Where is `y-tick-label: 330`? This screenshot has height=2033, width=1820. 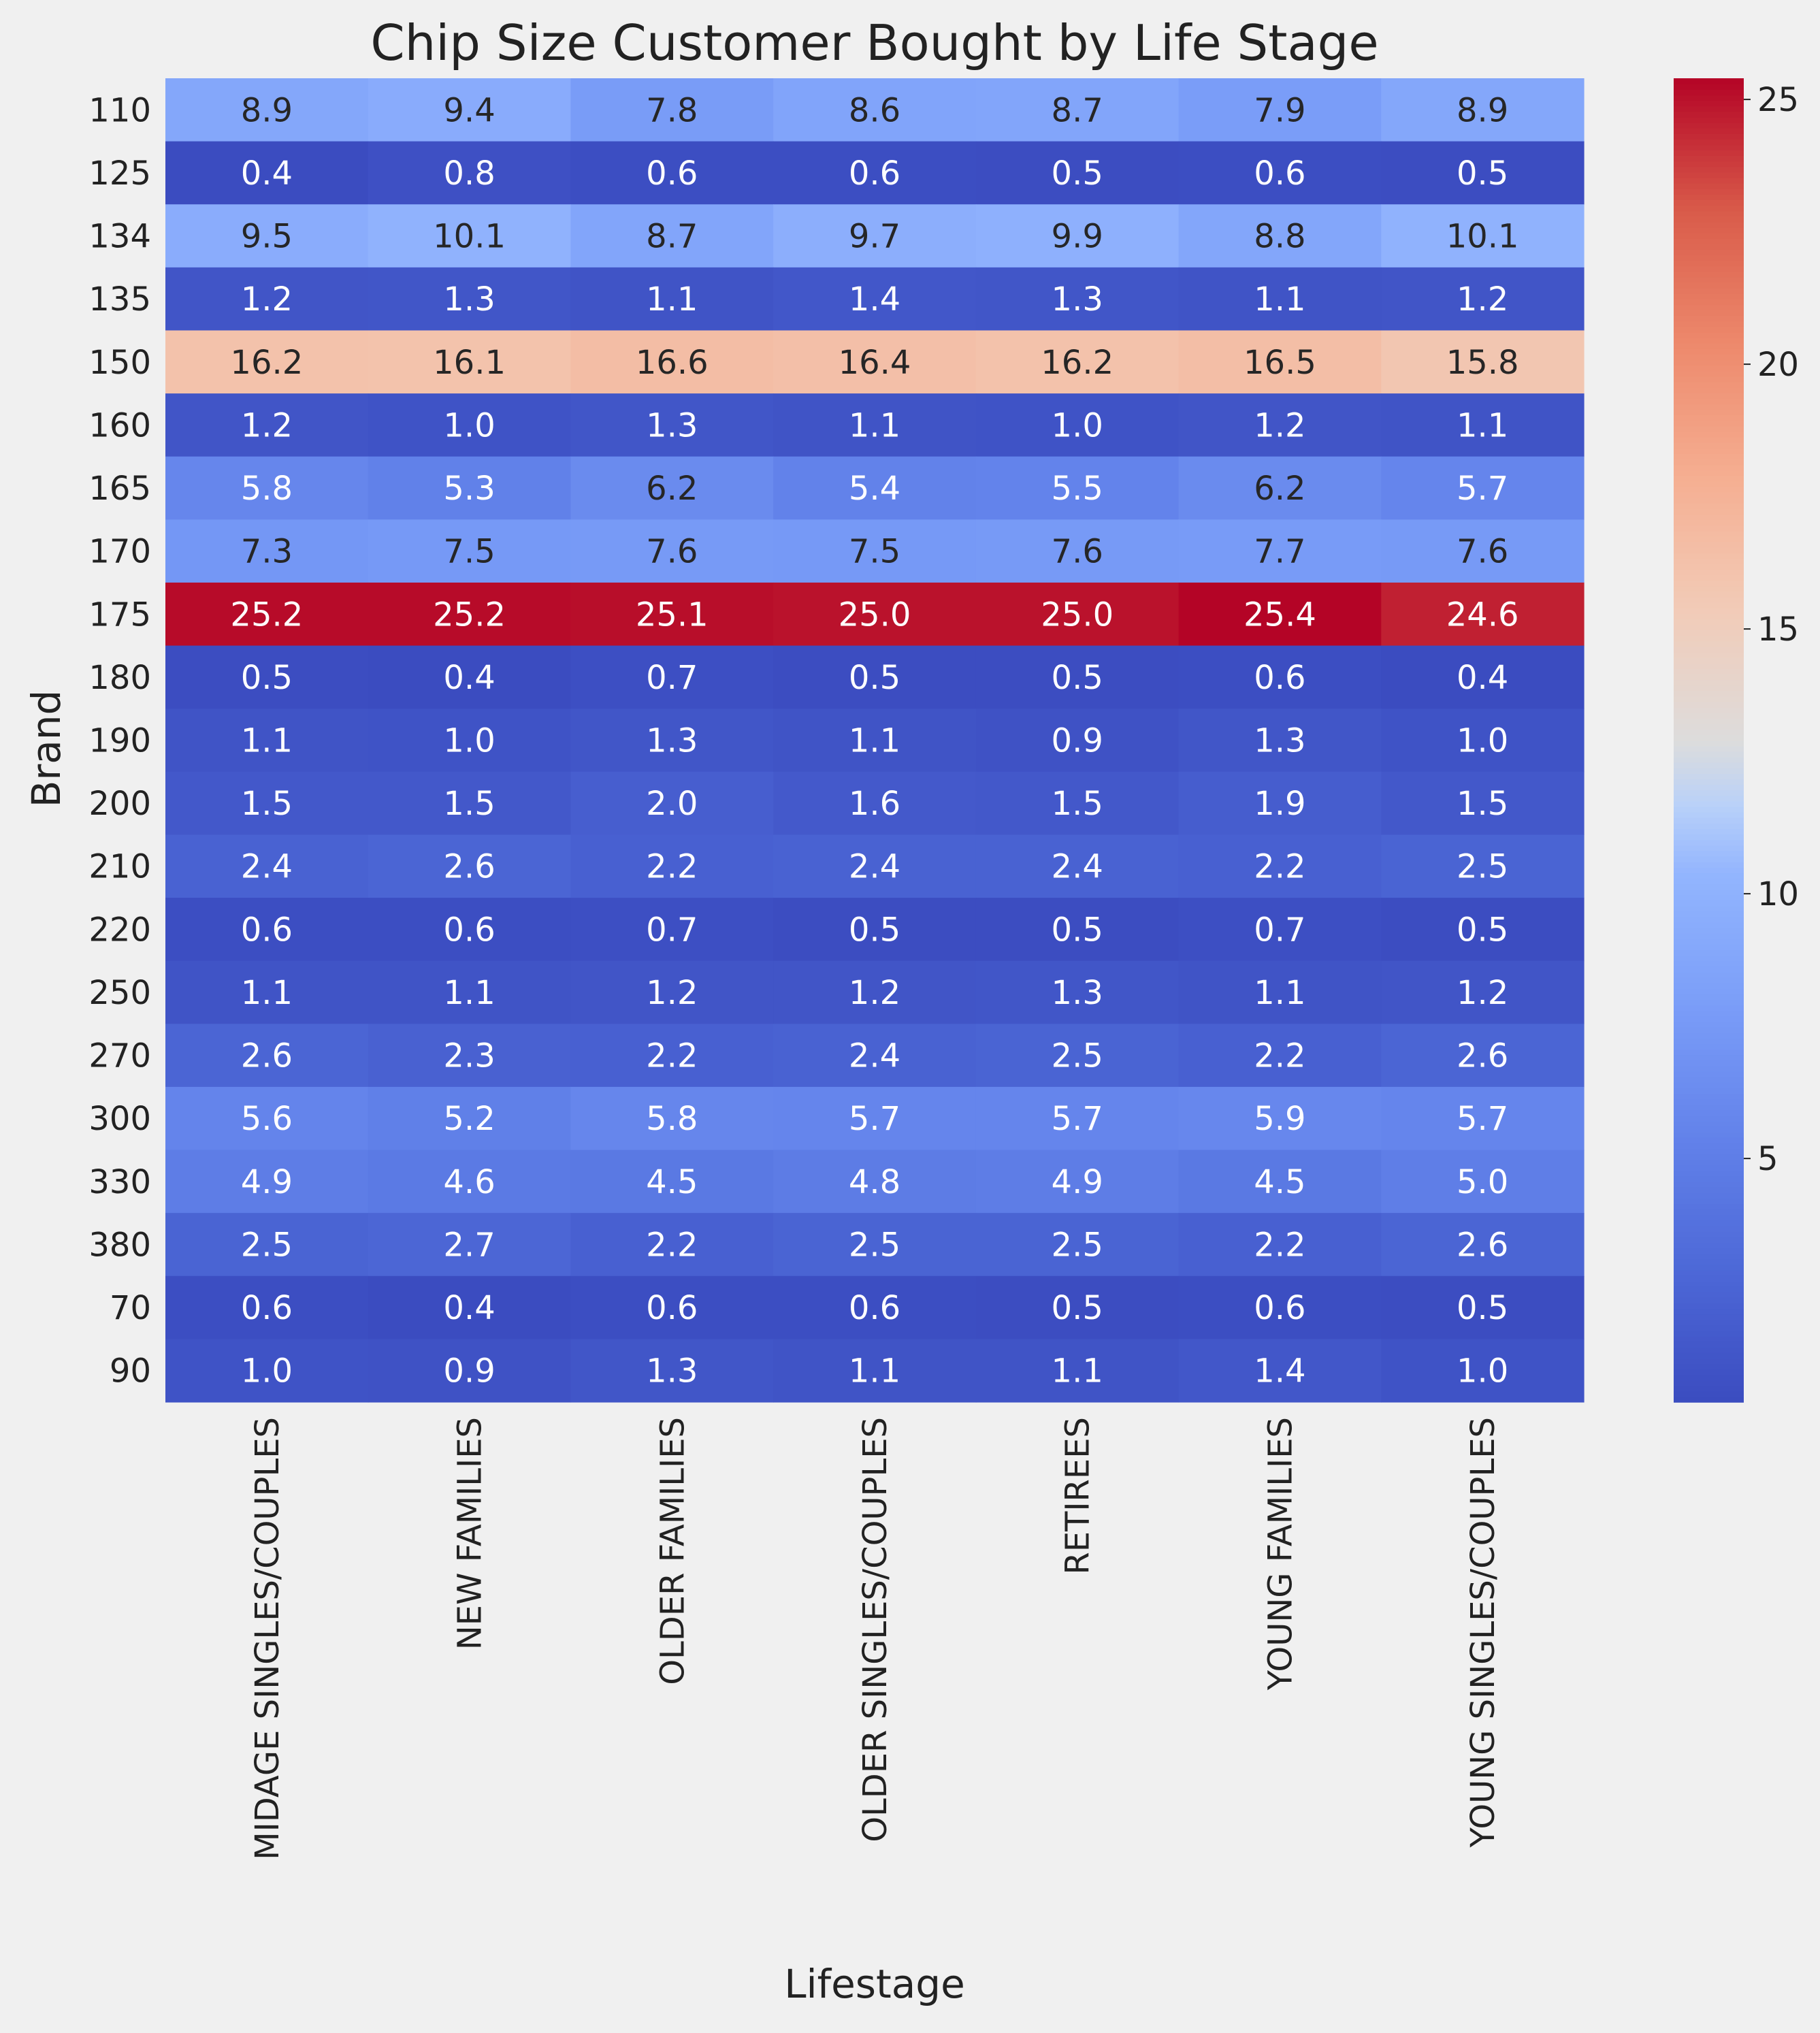 y-tick-label: 330 is located at coordinates (120, 1182).